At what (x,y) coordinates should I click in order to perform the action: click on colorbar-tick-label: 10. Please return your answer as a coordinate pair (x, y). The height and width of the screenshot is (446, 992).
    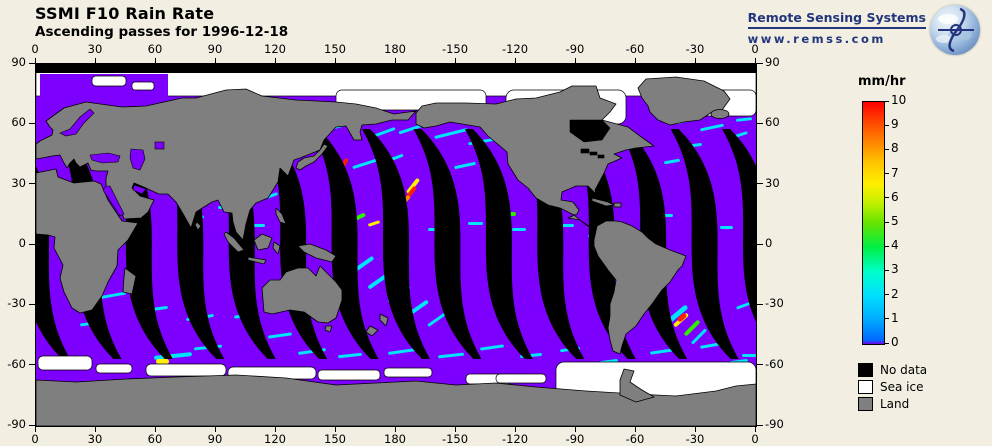
    Looking at the image, I should click on (899, 100).